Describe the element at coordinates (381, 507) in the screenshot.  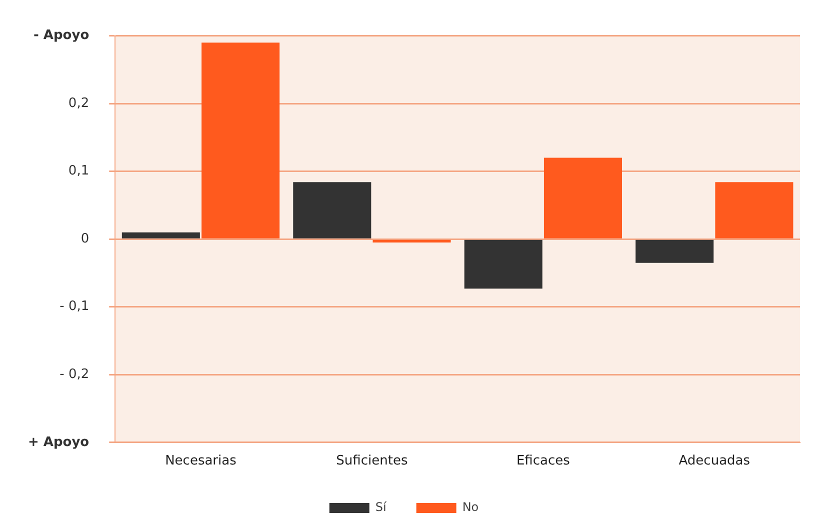
I see `legend-label: Sí` at that location.